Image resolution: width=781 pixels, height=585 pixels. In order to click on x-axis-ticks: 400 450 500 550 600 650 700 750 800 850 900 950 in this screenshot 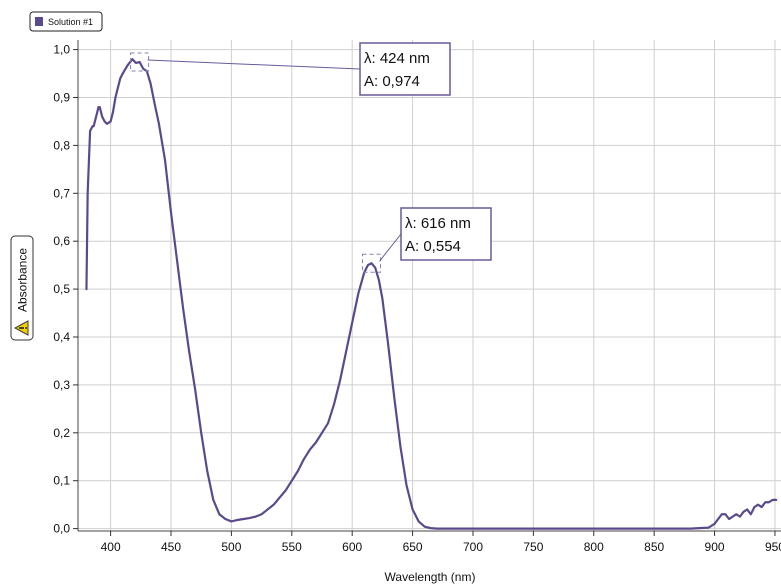, I will do `click(441, 542)`.